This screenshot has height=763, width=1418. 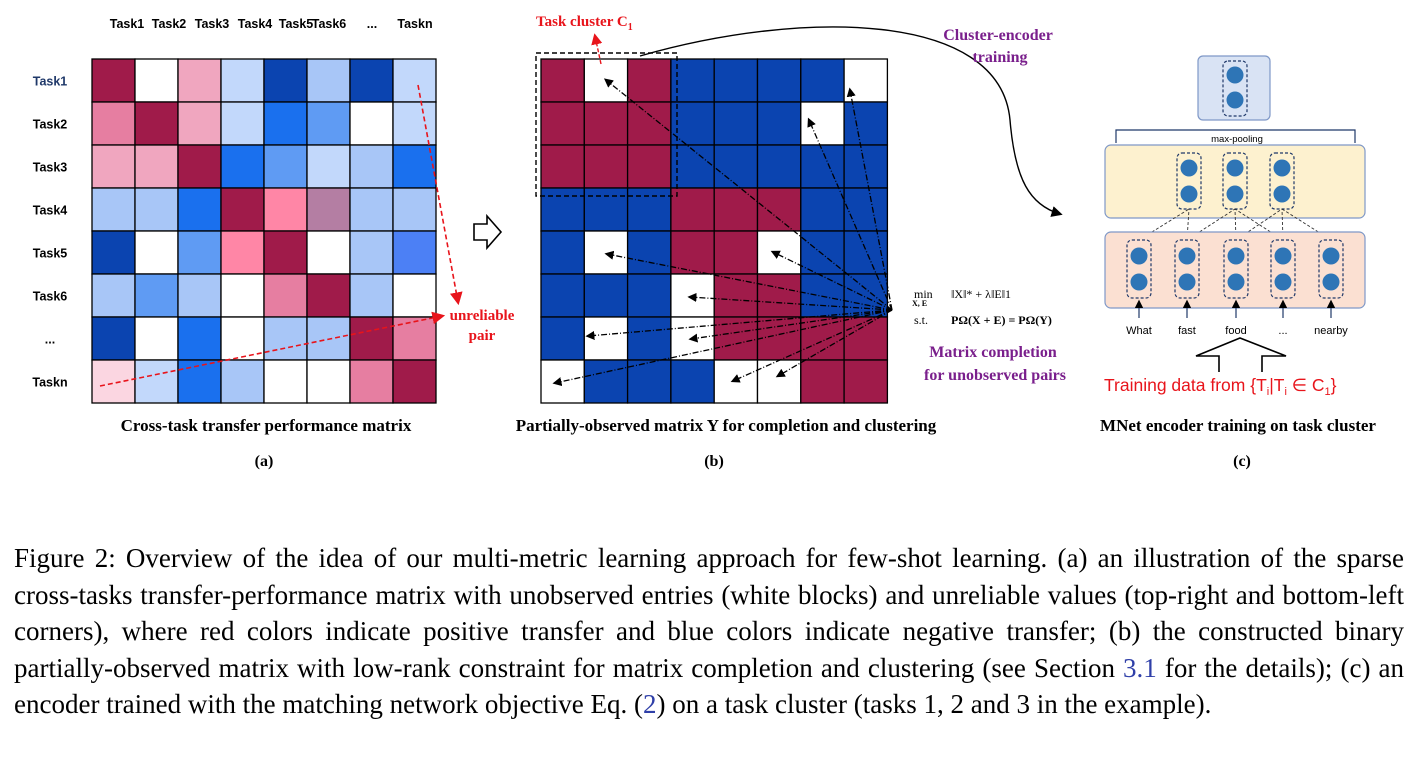 I want to click on pool-bracket, so click(x=1235, y=136).